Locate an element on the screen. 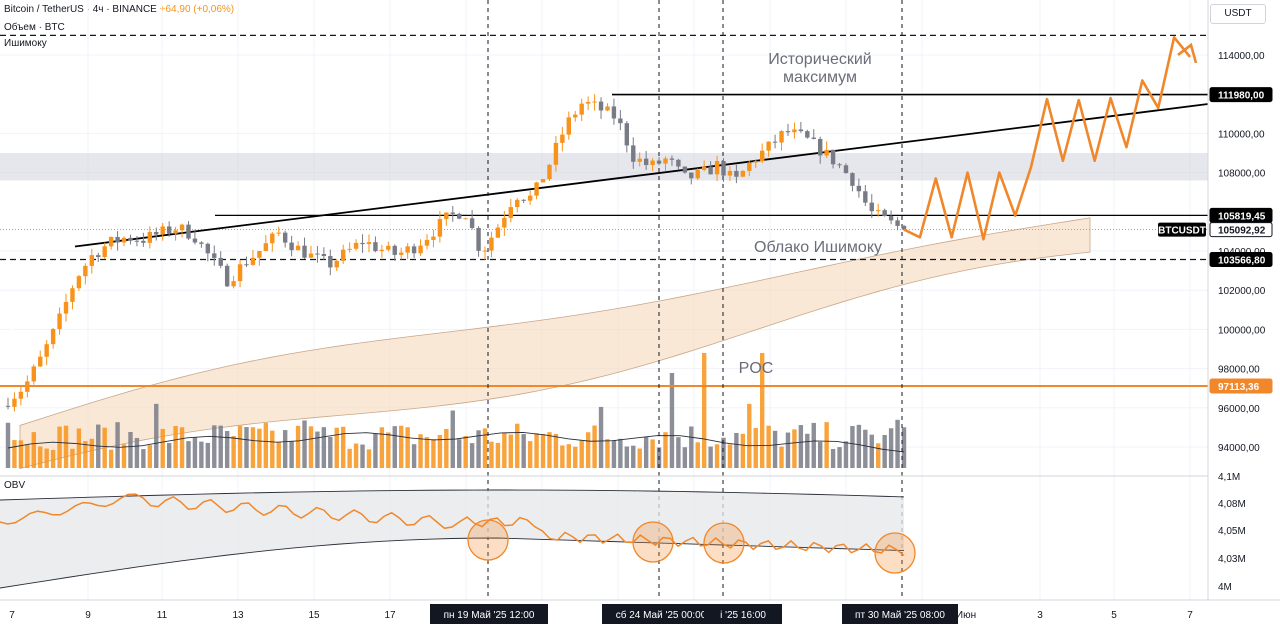  obv-label: OBV is located at coordinates (14, 485).